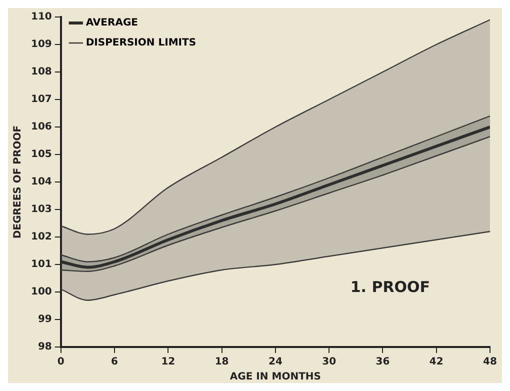 The width and height of the screenshot is (510, 391). Describe the element at coordinates (41, 292) in the screenshot. I see `y-tick-label: 100` at that location.